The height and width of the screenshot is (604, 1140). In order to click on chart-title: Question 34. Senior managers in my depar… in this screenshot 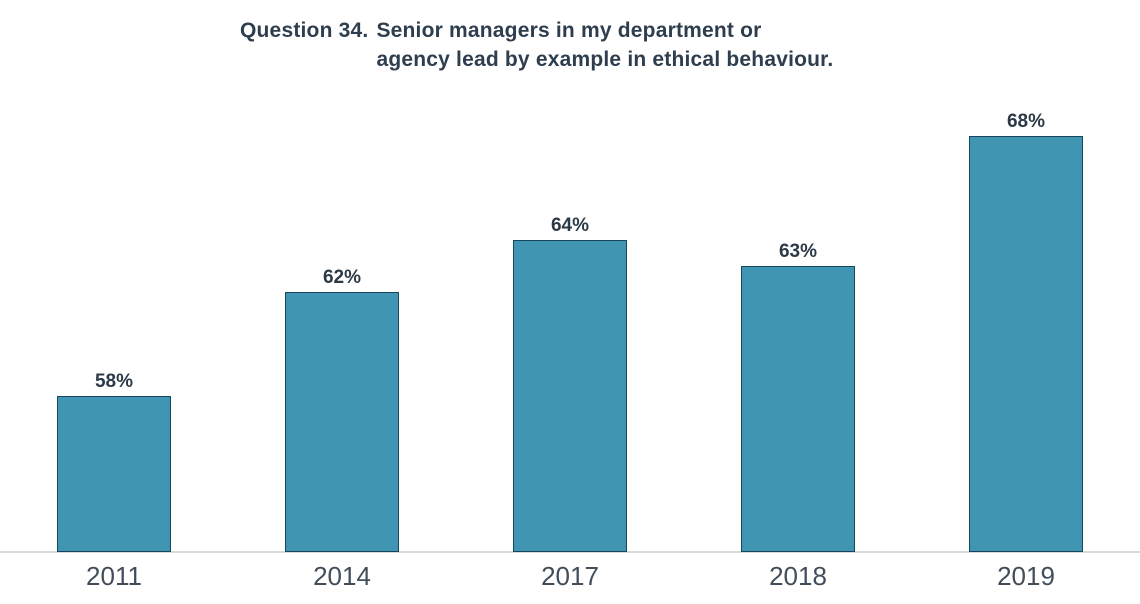, I will do `click(536, 45)`.